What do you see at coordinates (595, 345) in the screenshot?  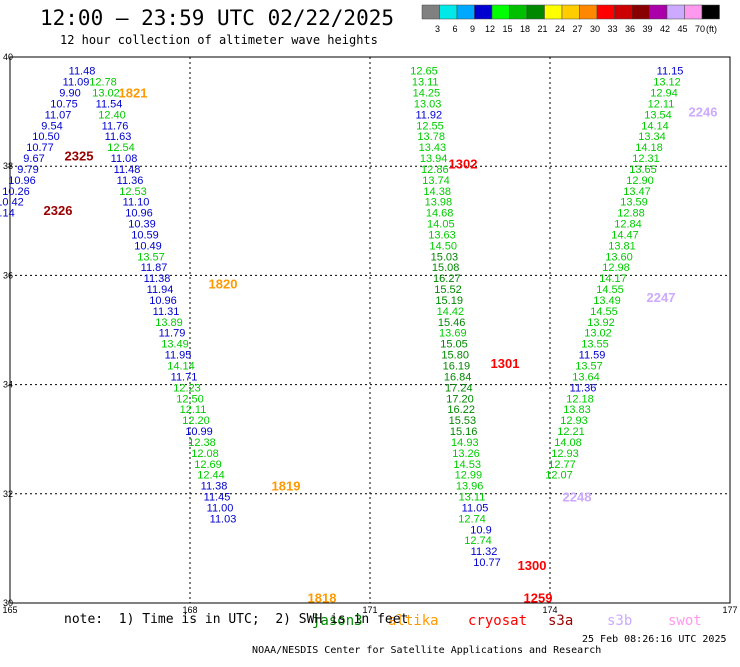 I see `swh-value: 13.55` at bounding box center [595, 345].